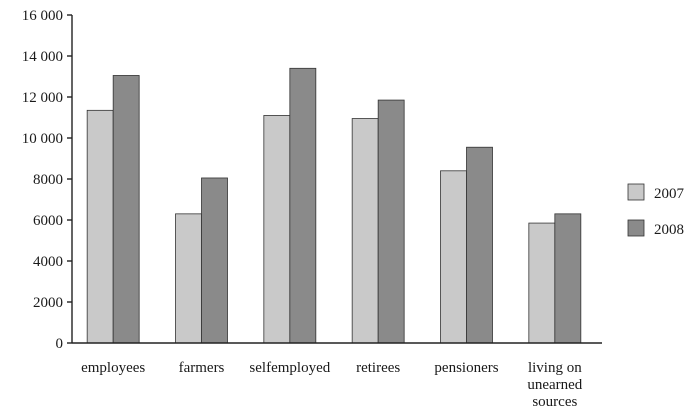  Describe the element at coordinates (479, 245) in the screenshot. I see `bar-2008-pensioners` at that location.